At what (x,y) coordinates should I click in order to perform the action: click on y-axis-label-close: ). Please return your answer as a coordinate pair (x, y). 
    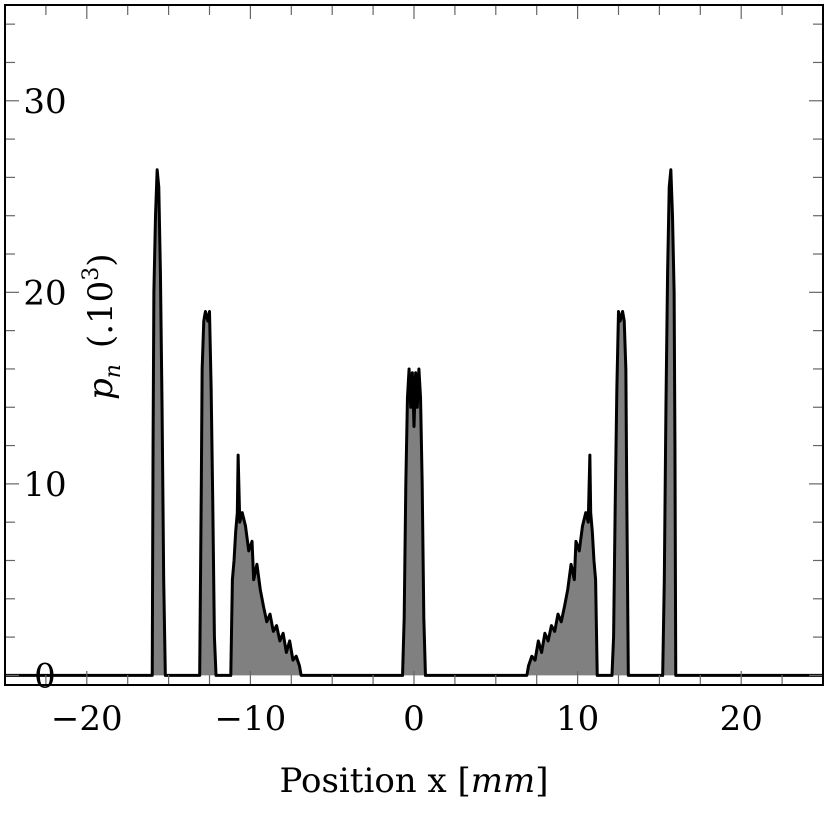
    Looking at the image, I should click on (101, 259).